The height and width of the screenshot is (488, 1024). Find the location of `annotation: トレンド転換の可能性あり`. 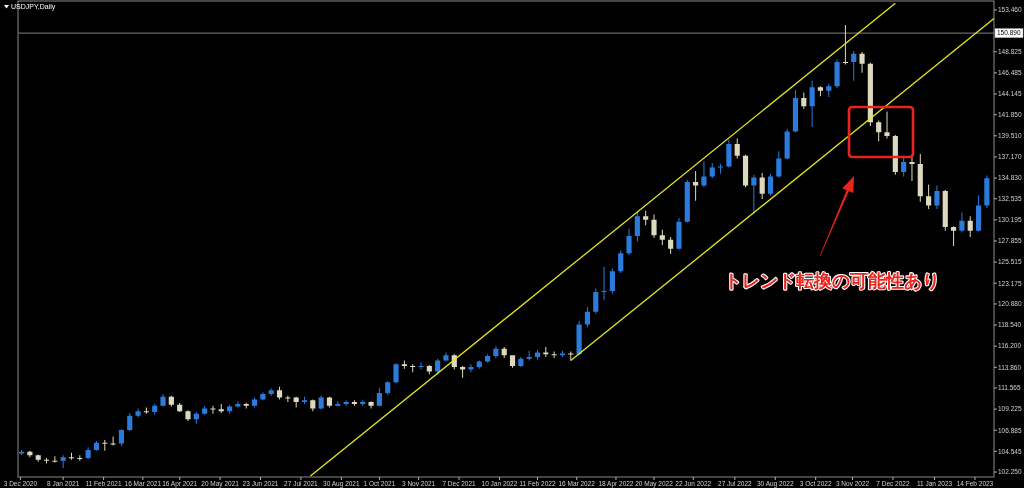

annotation: トレンド転換の可能性あり is located at coordinates (832, 281).